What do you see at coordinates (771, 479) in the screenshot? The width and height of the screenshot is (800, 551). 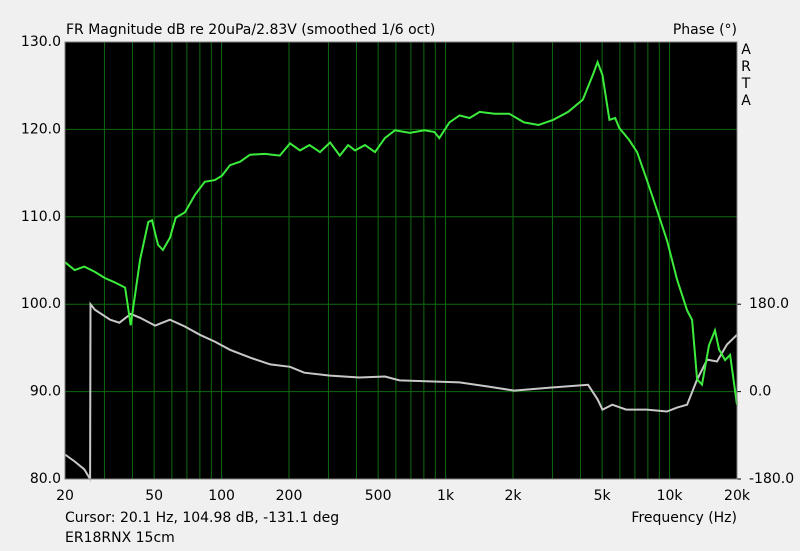 I see `y2-tick-label: -180.0` at bounding box center [771, 479].